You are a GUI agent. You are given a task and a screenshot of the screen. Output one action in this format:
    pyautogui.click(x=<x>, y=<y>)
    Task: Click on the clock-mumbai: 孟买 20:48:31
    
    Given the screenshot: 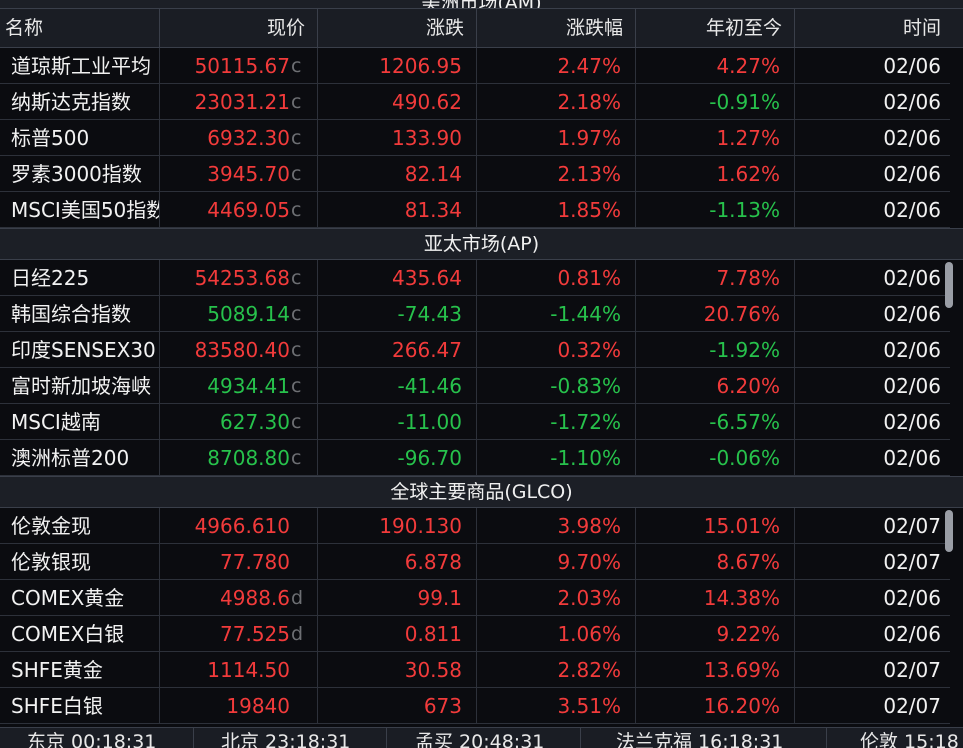 What is the action you would take?
    pyautogui.click(x=480, y=739)
    